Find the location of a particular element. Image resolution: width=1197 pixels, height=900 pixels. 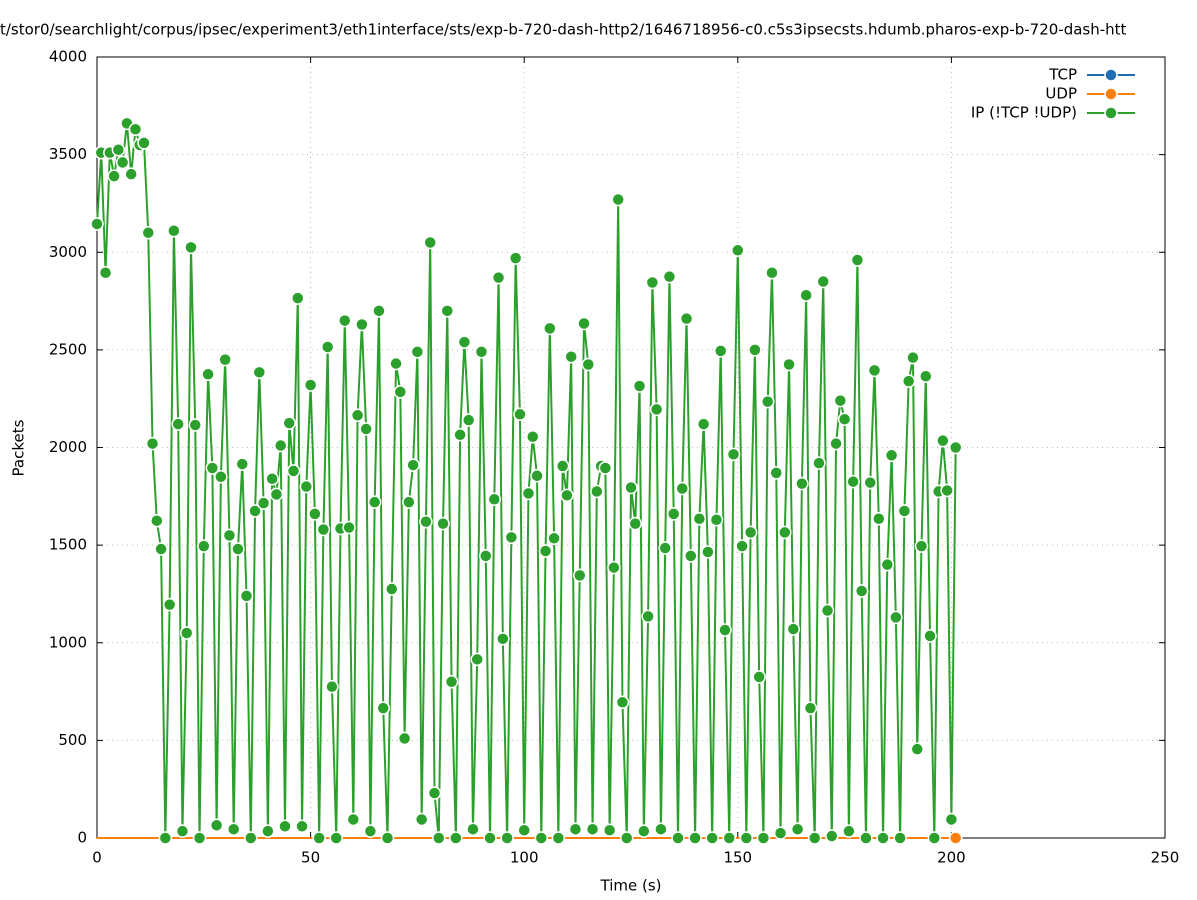

legend-label: IP (!TCP !UDP) is located at coordinates (1024, 113).